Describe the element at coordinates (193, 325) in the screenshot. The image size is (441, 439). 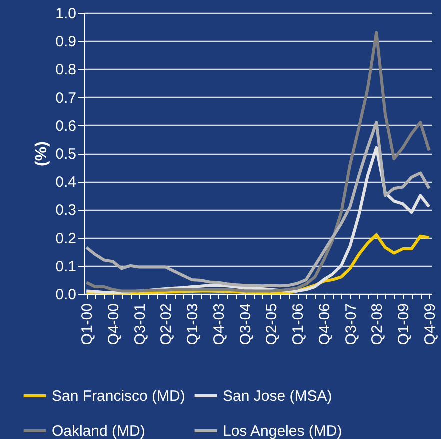
I see `x-tick-label: Q1-03` at that location.